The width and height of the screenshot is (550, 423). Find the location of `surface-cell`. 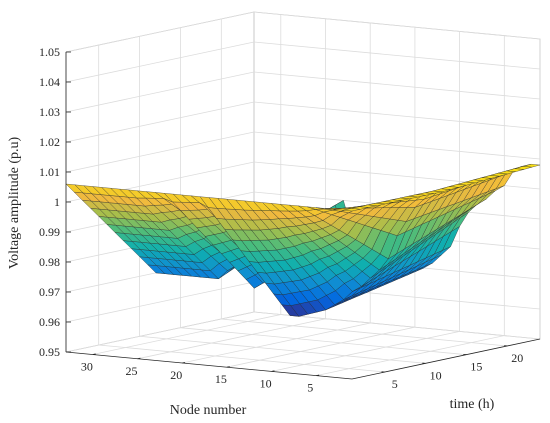

surface-cell is located at coordinates (352, 210).